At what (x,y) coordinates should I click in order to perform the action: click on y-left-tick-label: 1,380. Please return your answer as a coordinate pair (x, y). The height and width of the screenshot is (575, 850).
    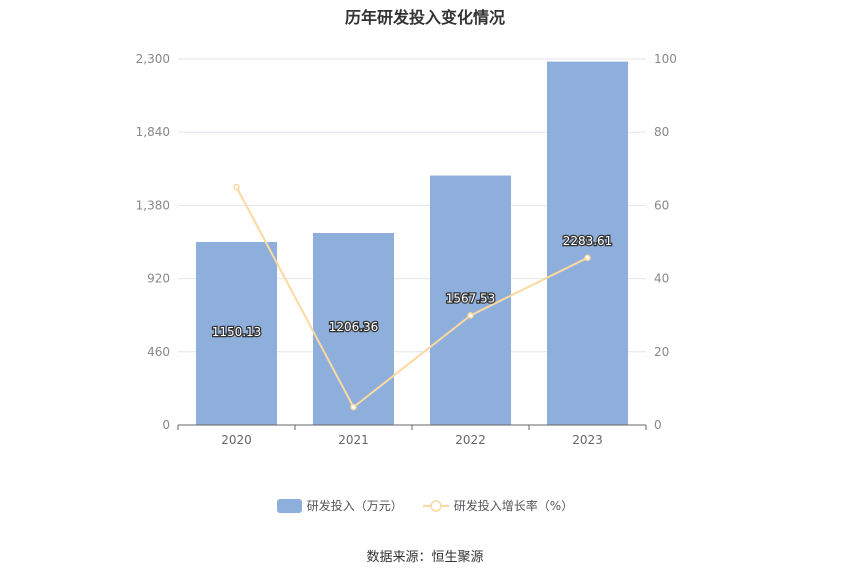
    Looking at the image, I should click on (153, 205).